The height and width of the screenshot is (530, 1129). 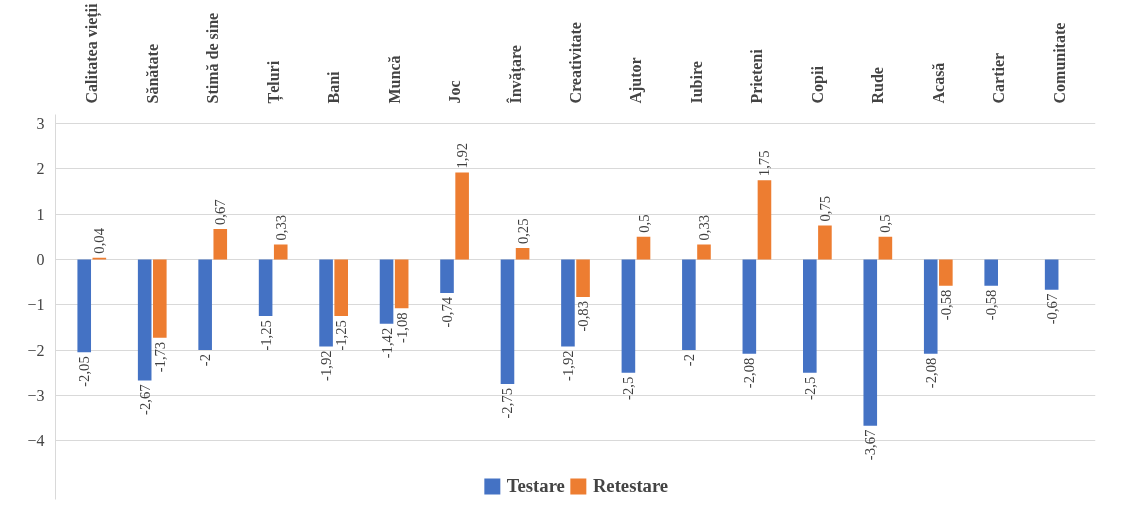 I want to click on data-label: -0,83, so click(x=583, y=316).